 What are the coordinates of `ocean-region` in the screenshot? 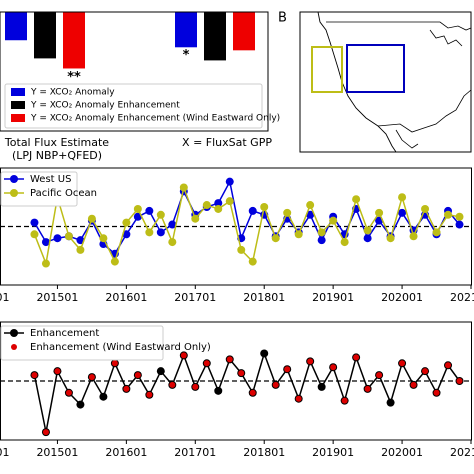 It's located at (327, 69).